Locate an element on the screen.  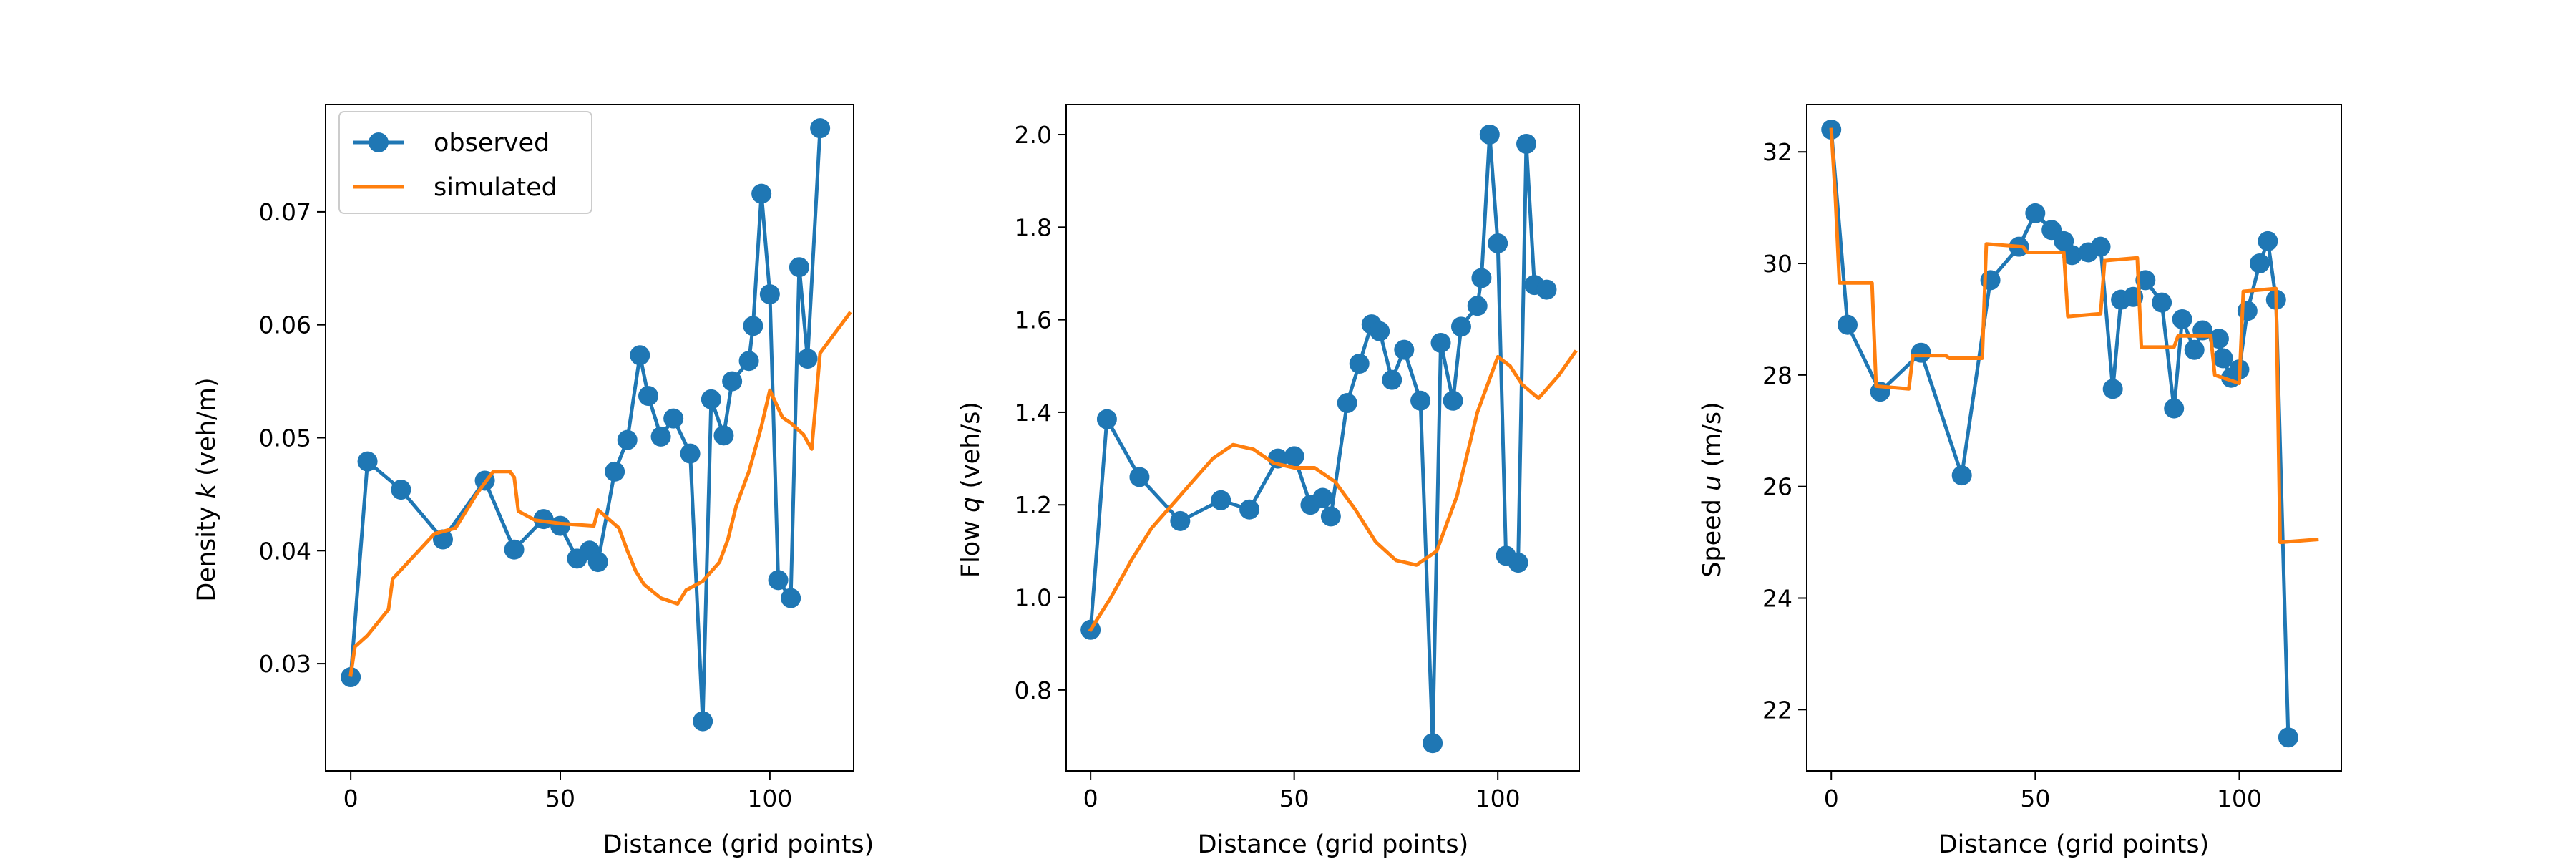
flow-y-tick-label: 2.0 is located at coordinates (1033, 135).